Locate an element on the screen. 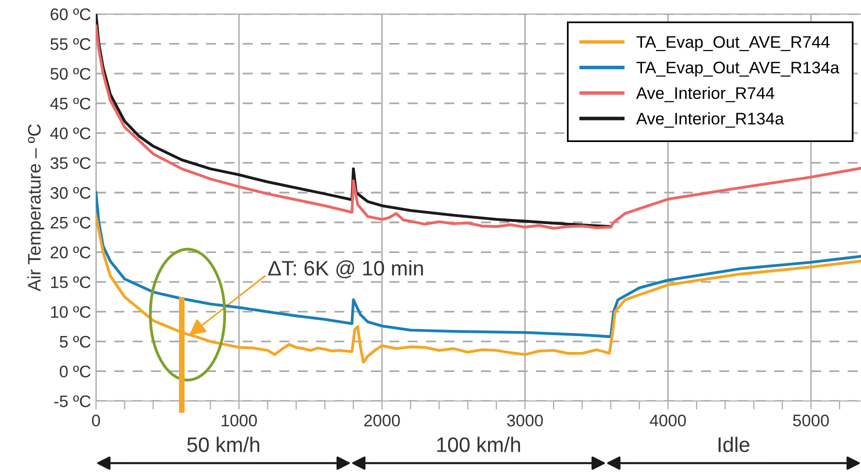 The image size is (861, 475). y-tick-label: 20 ºC is located at coordinates (70, 252).